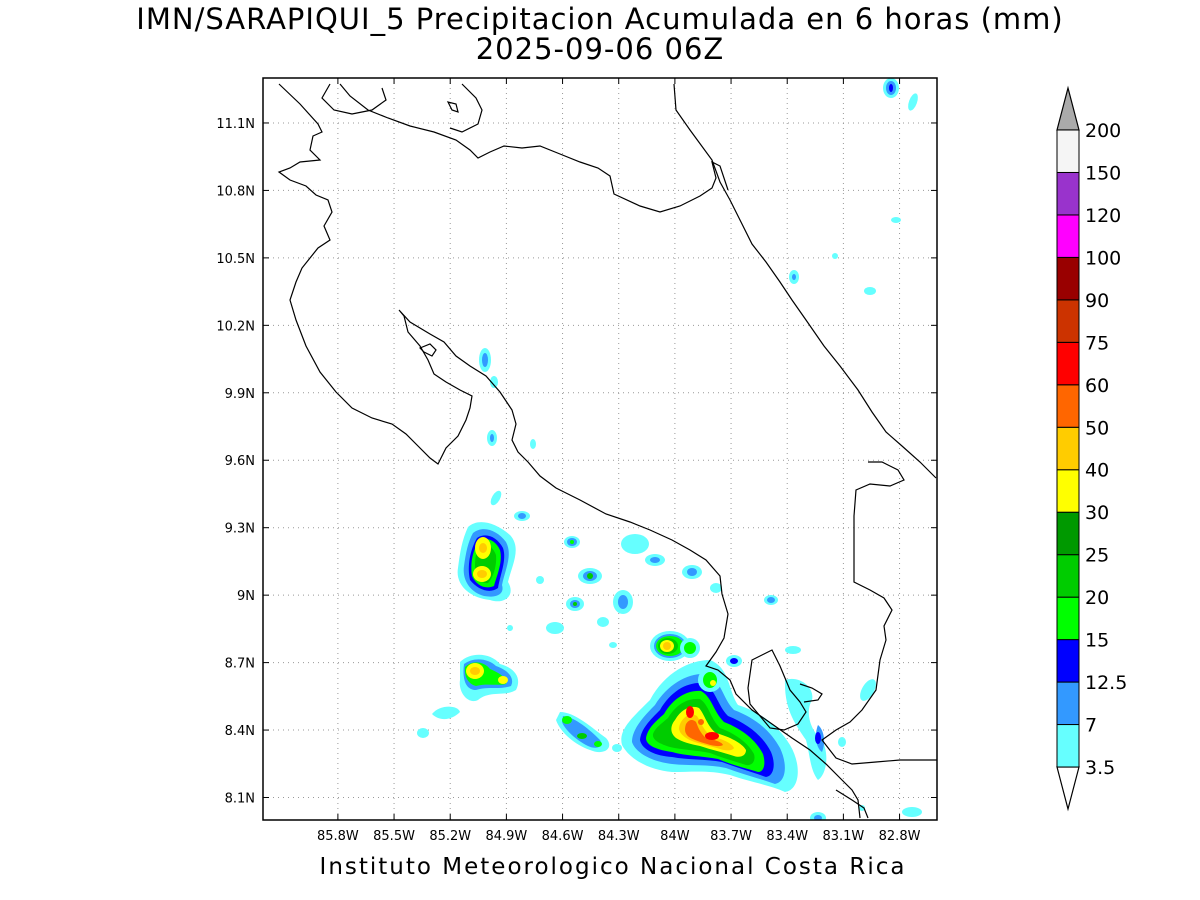 This screenshot has height=900, width=1200. Describe the element at coordinates (1103, 258) in the screenshot. I see `colorbar-label: 100` at that location.